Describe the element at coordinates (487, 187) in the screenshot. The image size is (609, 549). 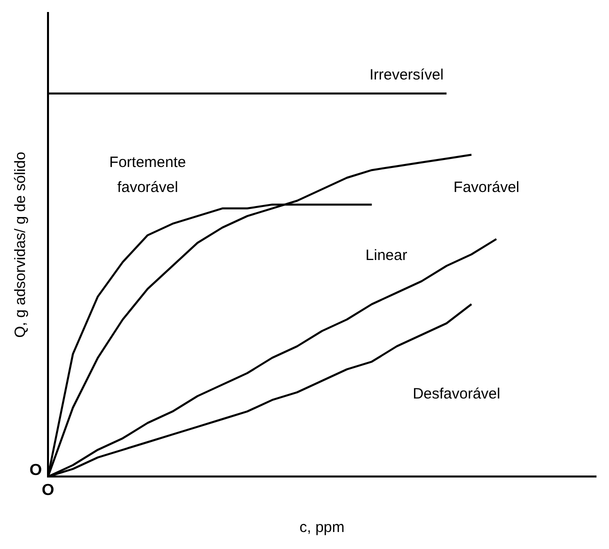
I see `series-label: Favorável` at that location.